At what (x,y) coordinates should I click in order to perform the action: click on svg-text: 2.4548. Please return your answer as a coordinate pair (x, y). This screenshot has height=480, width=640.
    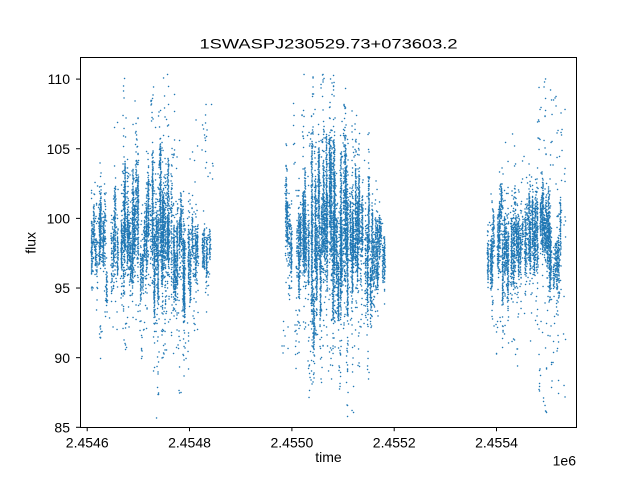
    Looking at the image, I should click on (189, 442).